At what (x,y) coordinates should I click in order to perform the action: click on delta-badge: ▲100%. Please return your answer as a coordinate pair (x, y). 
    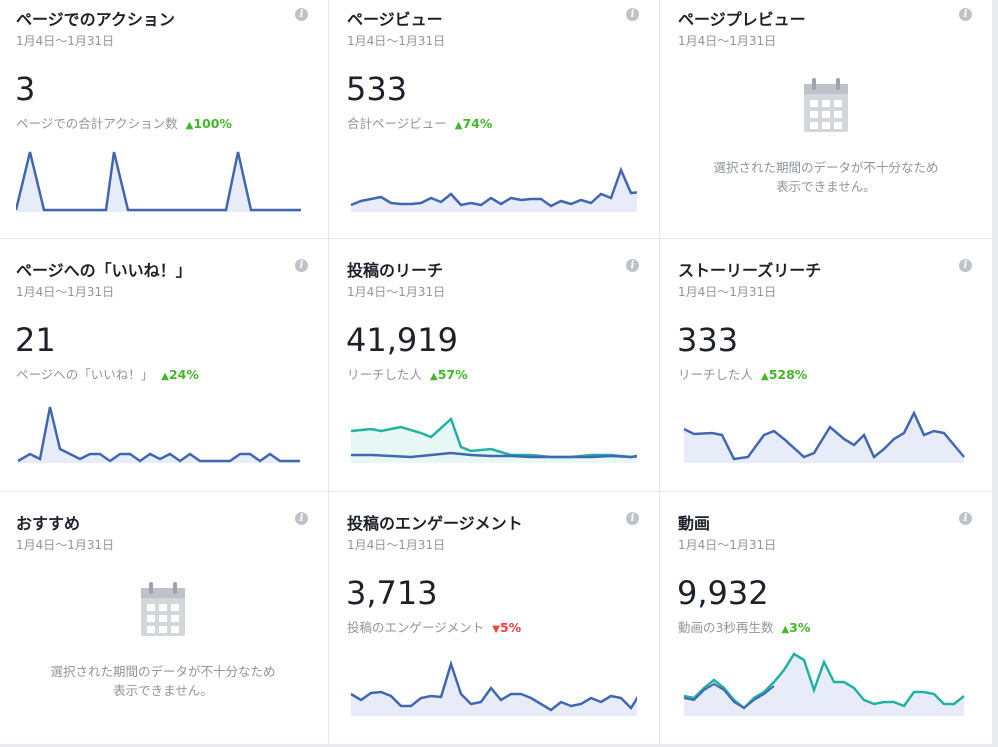
    Looking at the image, I should click on (209, 123).